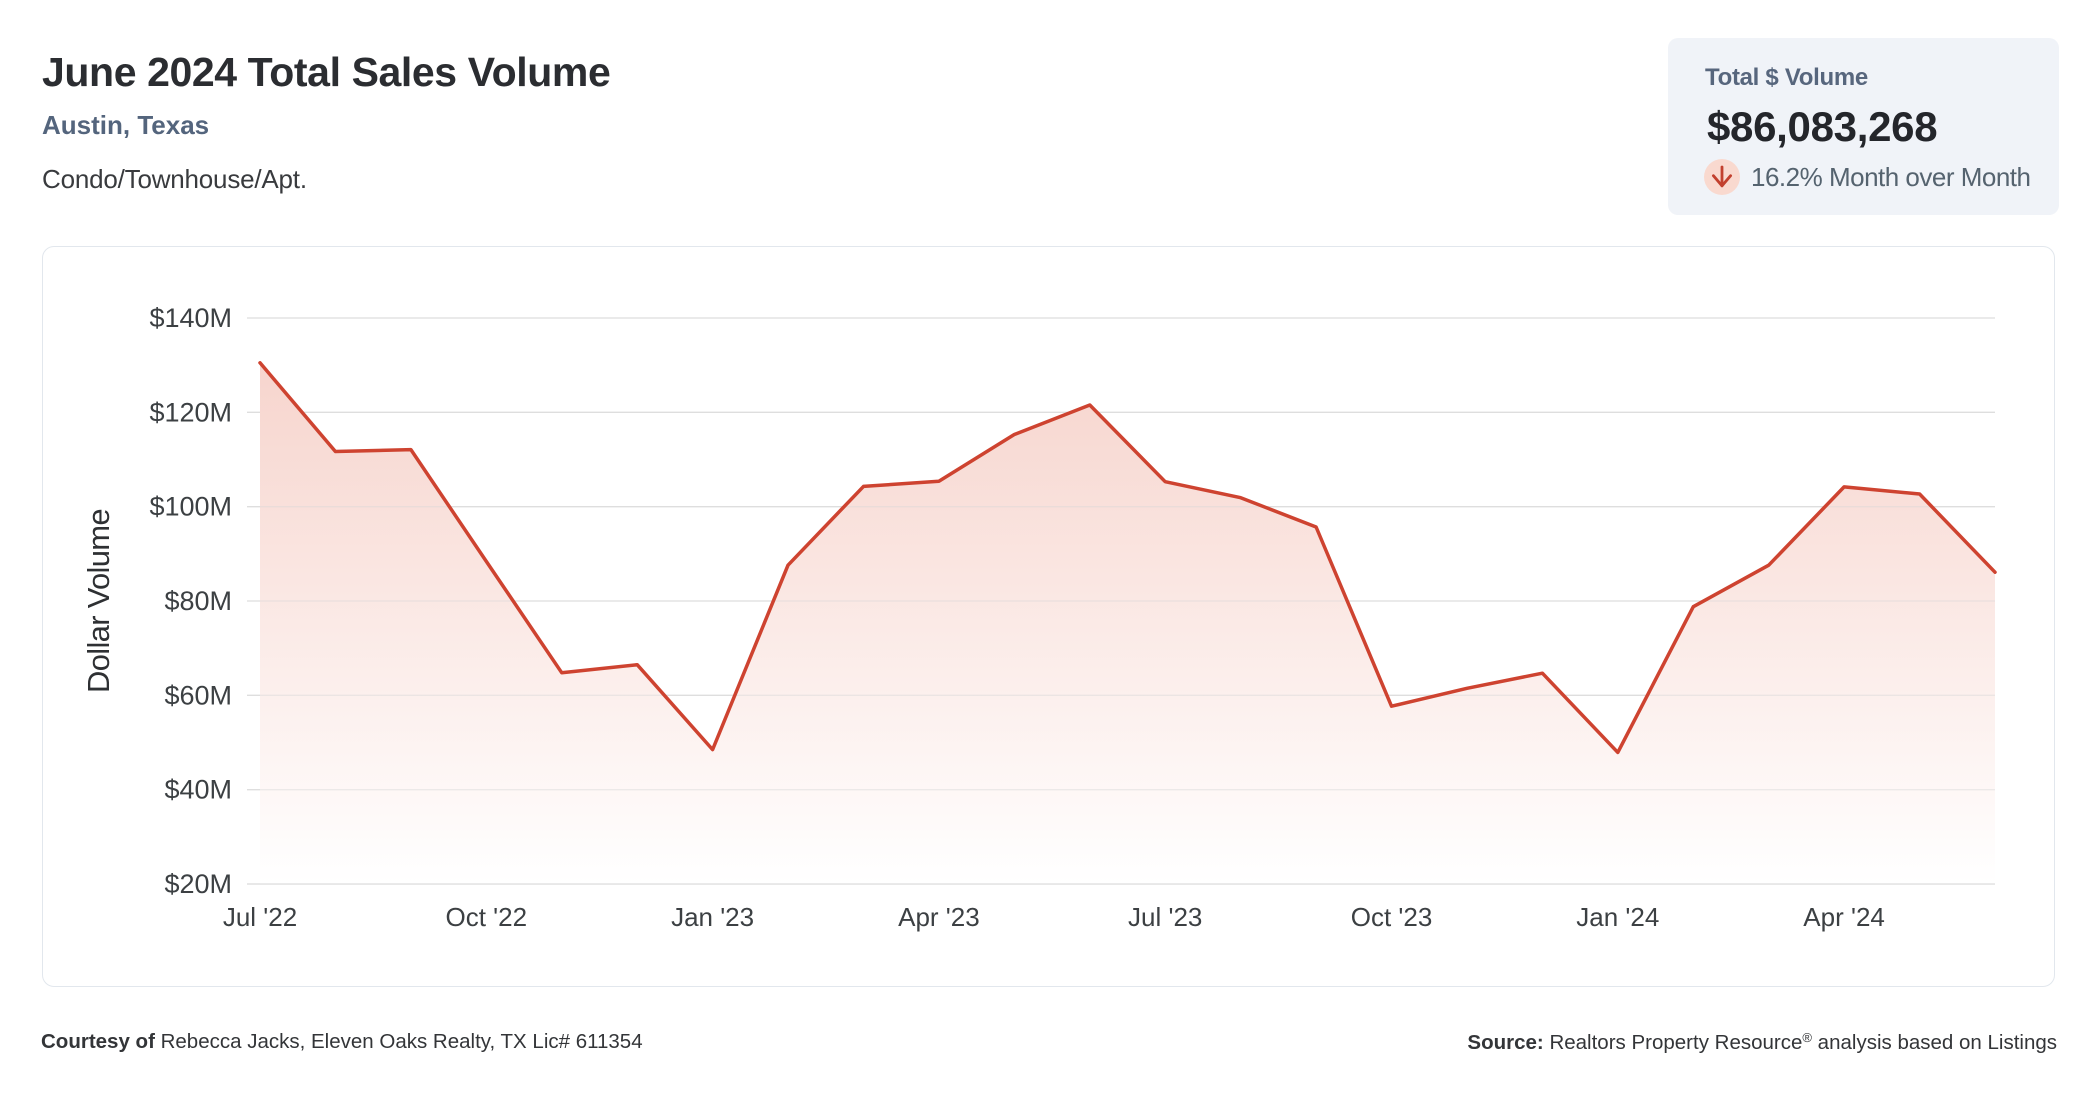 The image size is (2096, 1100). What do you see at coordinates (1844, 917) in the screenshot?
I see `svg-text: Apr '24` at bounding box center [1844, 917].